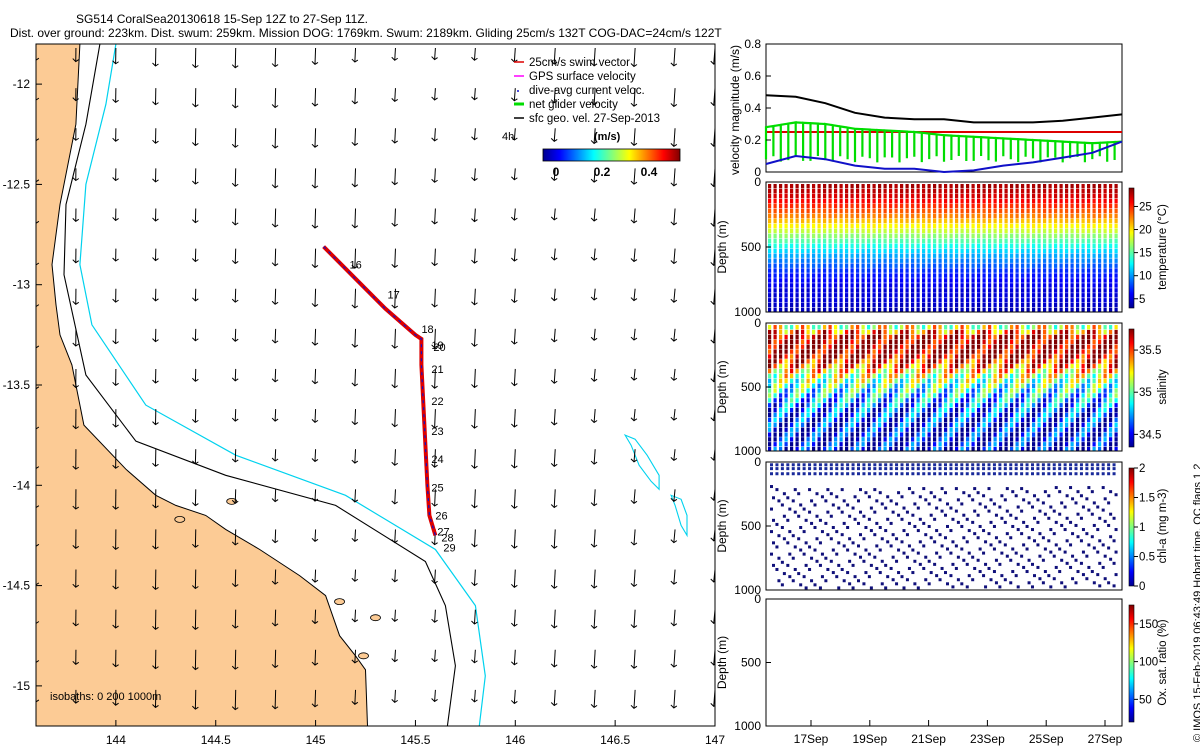 The height and width of the screenshot is (750, 1200). I want to click on velocity-ytick-label: 0, so click(757, 172).